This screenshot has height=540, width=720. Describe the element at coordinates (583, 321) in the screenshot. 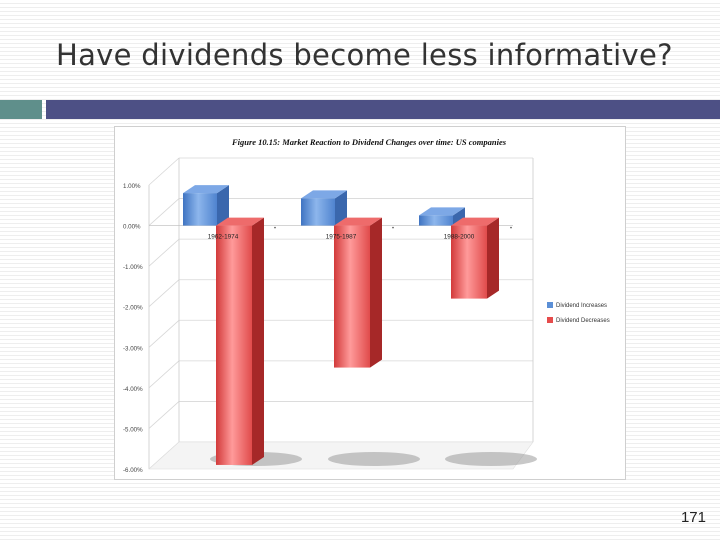

I see `legend-label-1: Dividend Decreases` at that location.